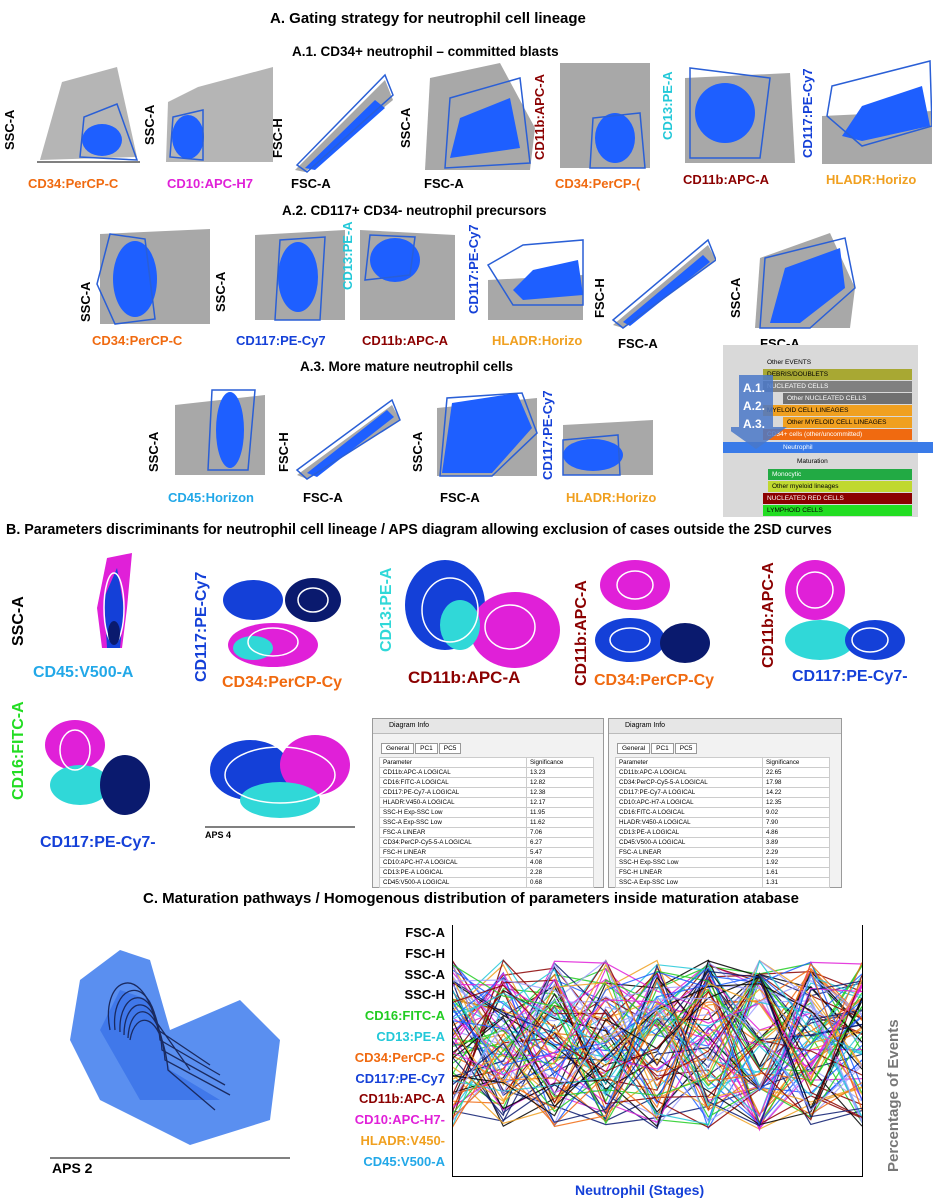 The width and height of the screenshot is (933, 1200). What do you see at coordinates (581, 633) in the screenshot?
I see `ylabel-b-4: CD11b:APC-A` at bounding box center [581, 633].